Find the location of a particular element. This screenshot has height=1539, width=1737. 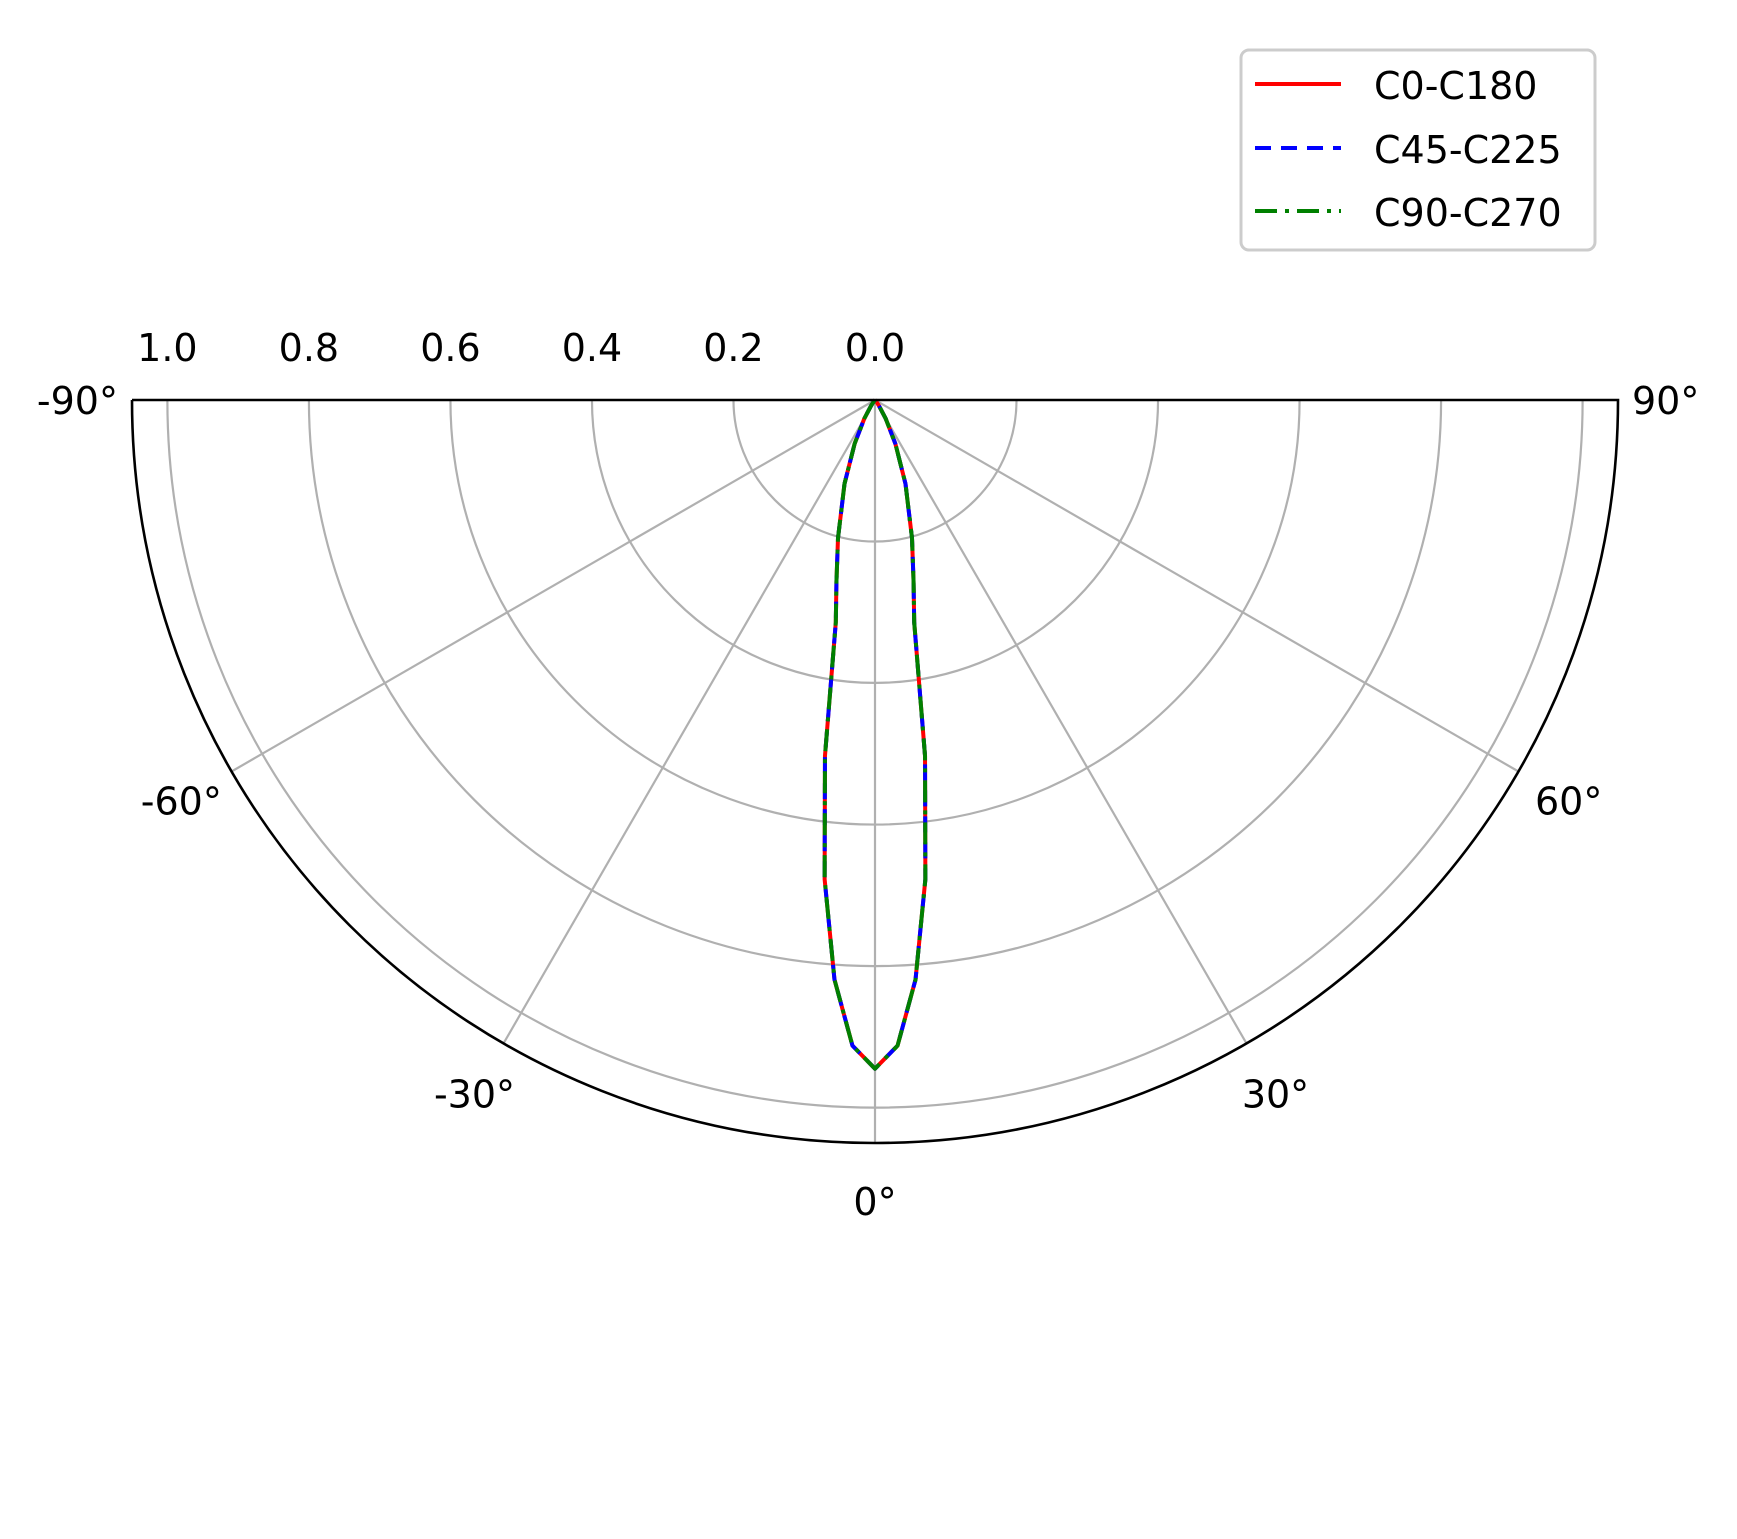

series-layer is located at coordinates (875, 734).